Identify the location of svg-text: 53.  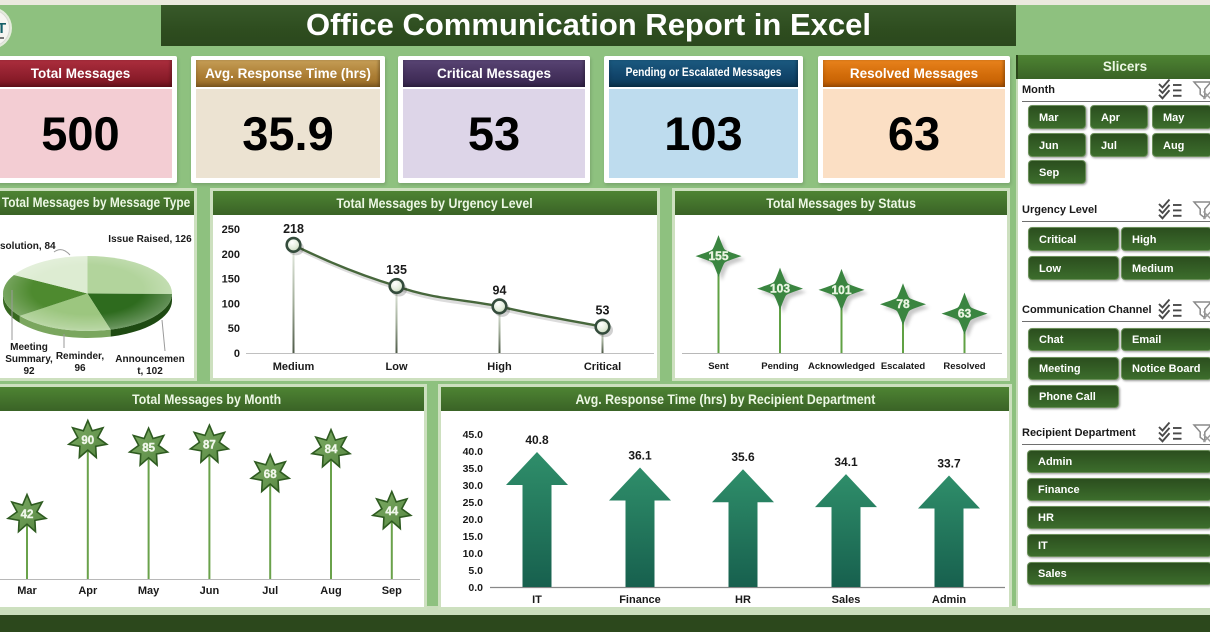
(603, 311).